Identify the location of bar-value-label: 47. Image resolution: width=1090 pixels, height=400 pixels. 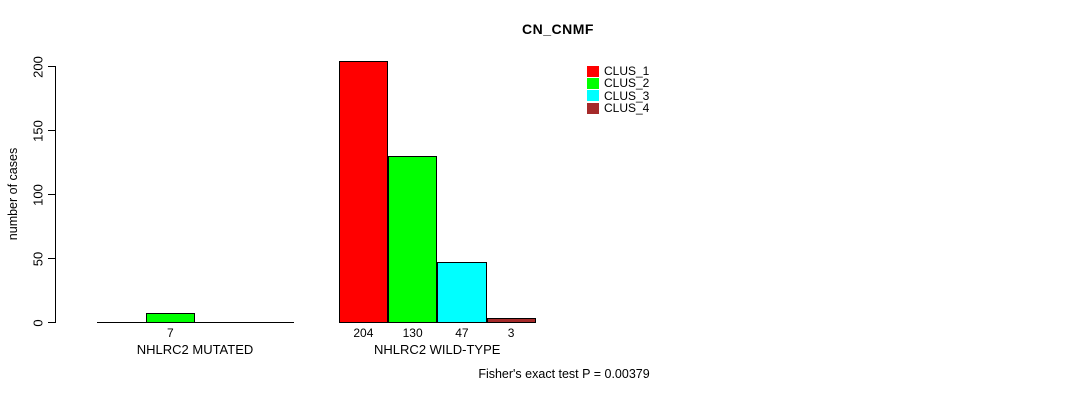
(462, 333).